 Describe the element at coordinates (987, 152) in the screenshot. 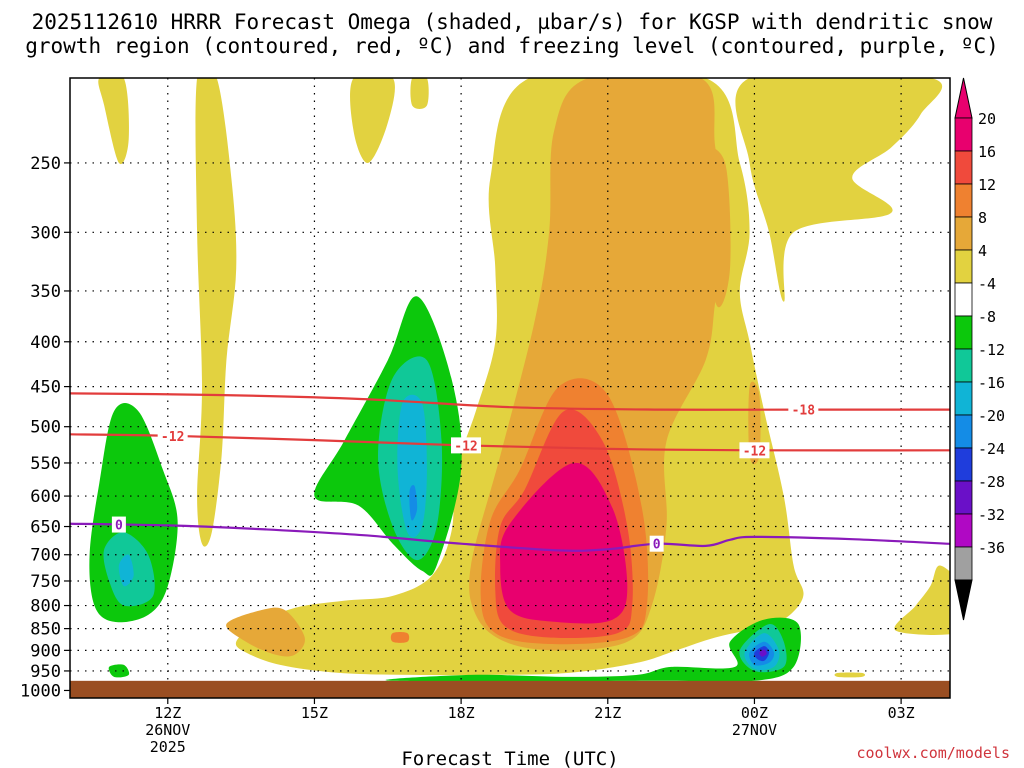

I see `colorbar-label: 16` at that location.